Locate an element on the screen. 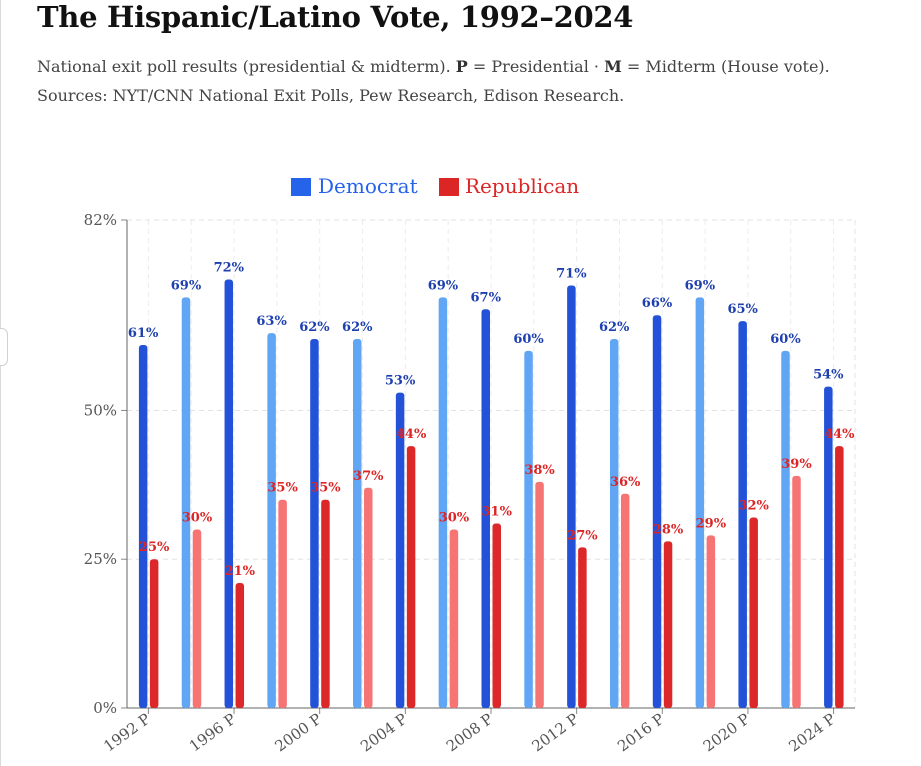 Image resolution: width=921 pixels, height=766 pixels. legend-democrat-label: Democrat is located at coordinates (368, 186).